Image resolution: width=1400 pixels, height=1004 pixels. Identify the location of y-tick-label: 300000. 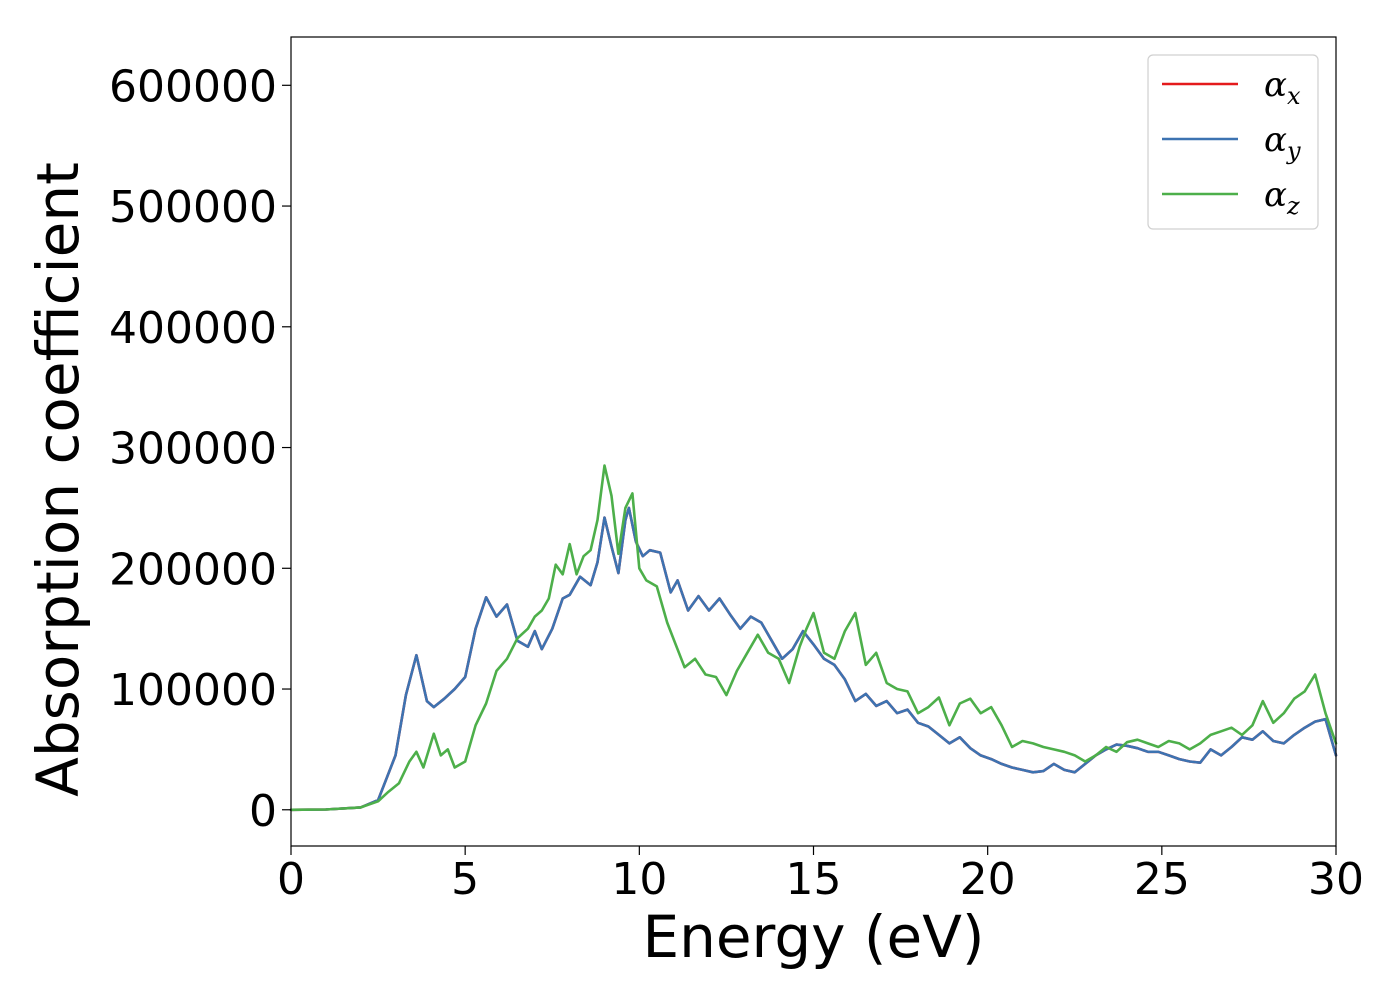
(193, 449).